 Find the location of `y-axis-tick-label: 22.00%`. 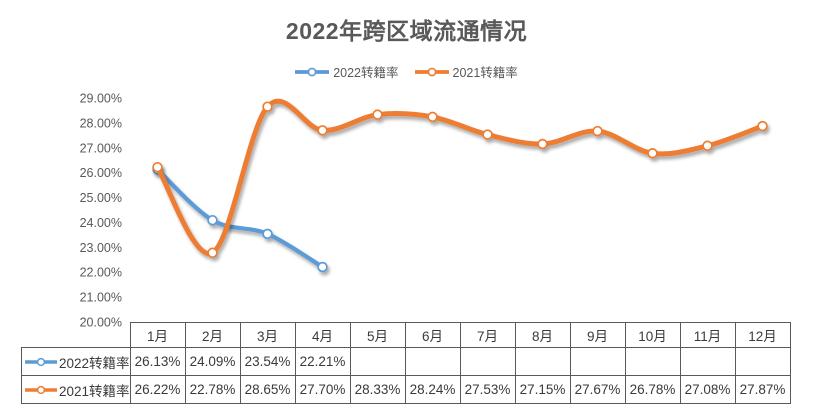

y-axis-tick-label: 22.00% is located at coordinates (101, 273).